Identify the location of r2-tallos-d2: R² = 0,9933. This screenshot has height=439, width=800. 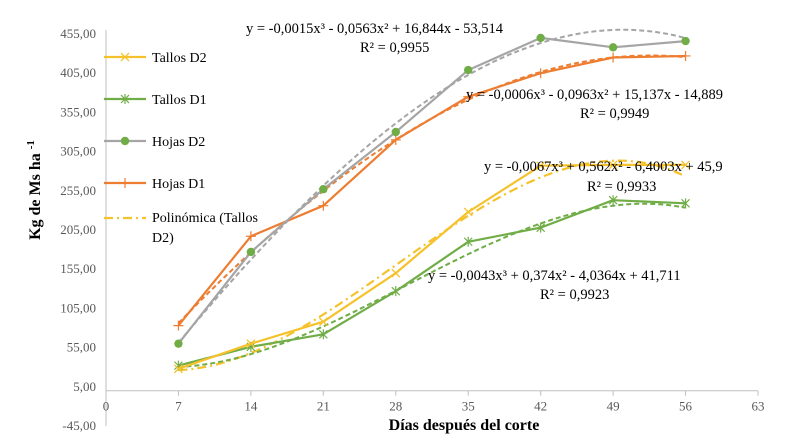
(621, 187).